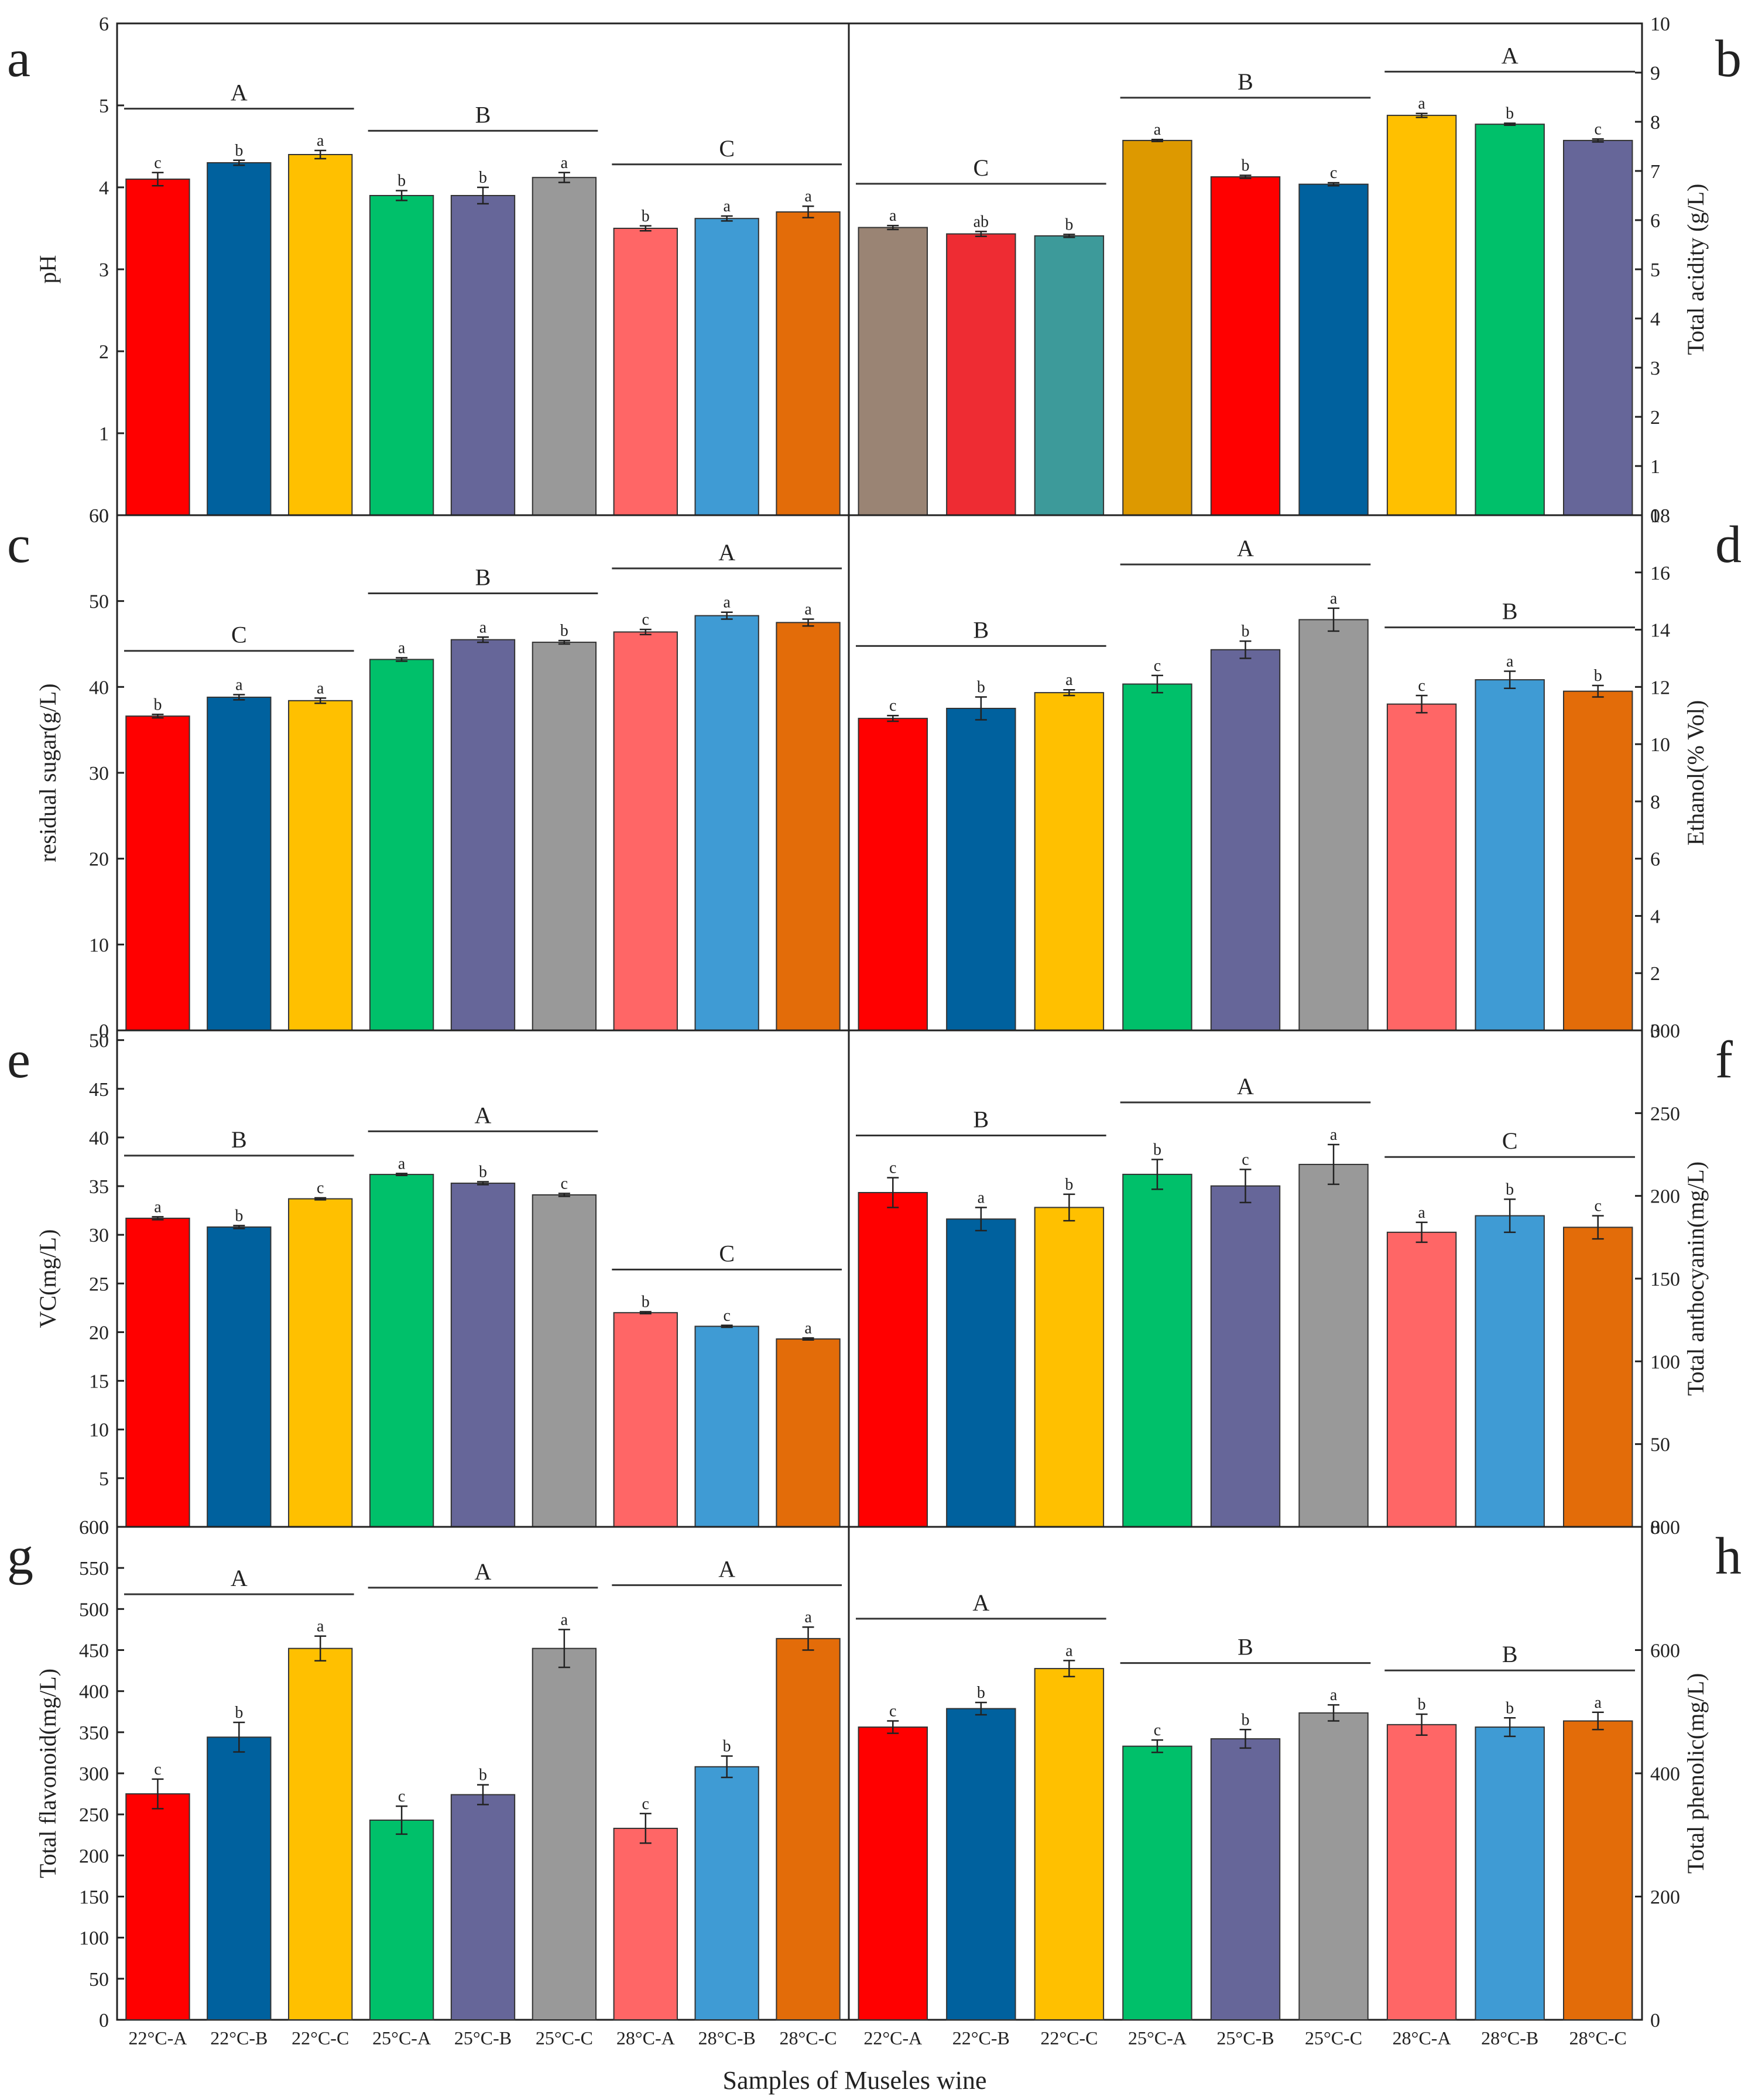 Image resolution: width=1755 pixels, height=2100 pixels. Describe the element at coordinates (483, 627) in the screenshot. I see `significance-letter-c-4: a` at that location.